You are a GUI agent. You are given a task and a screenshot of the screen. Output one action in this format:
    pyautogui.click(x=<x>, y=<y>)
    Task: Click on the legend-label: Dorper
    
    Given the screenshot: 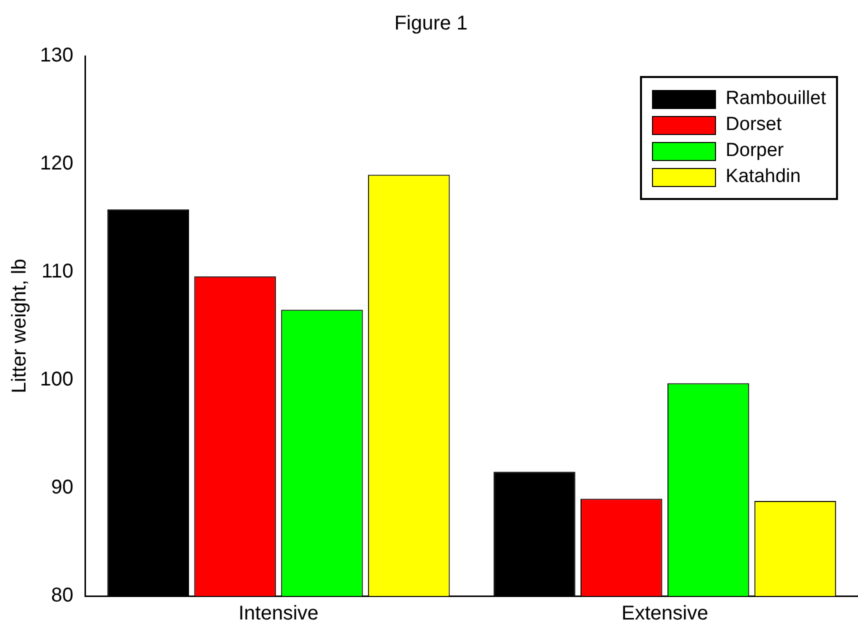 What is the action you would take?
    pyautogui.click(x=755, y=151)
    